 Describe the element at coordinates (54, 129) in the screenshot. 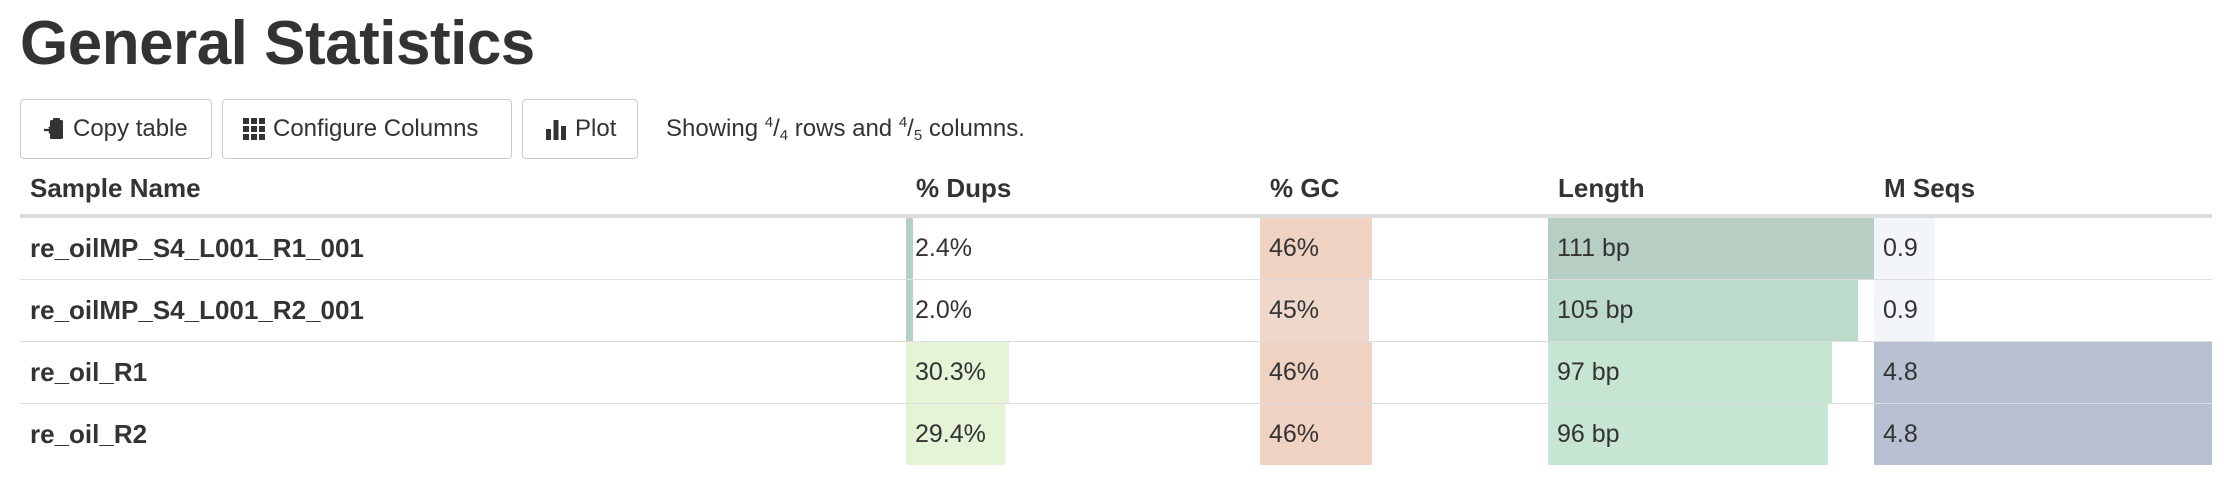

I see `clipboard-icon` at that location.